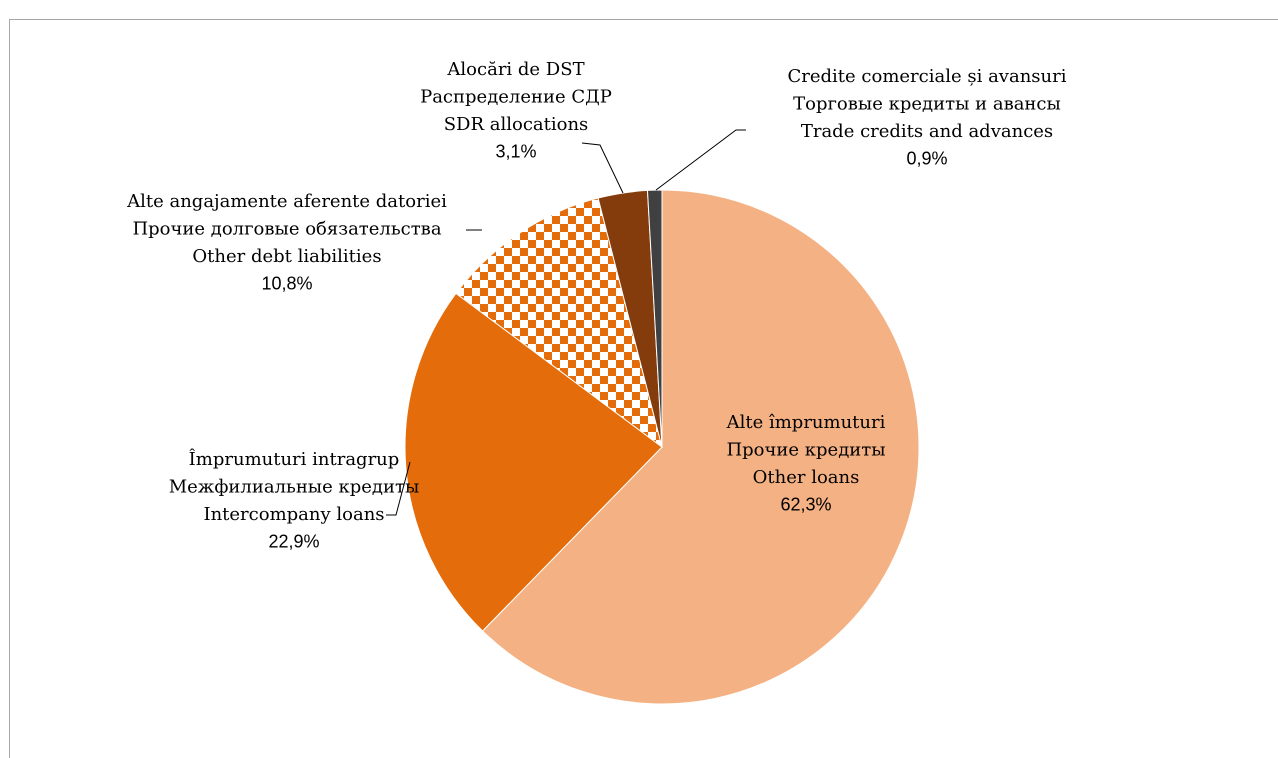 This screenshot has width=1278, height=758. I want to click on slice-label: Intercompany loans, so click(293, 514).